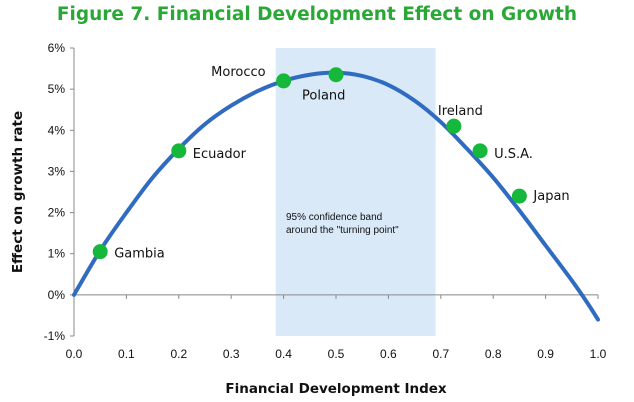 This screenshot has height=402, width=634. I want to click on point-morocco, so click(284, 81).